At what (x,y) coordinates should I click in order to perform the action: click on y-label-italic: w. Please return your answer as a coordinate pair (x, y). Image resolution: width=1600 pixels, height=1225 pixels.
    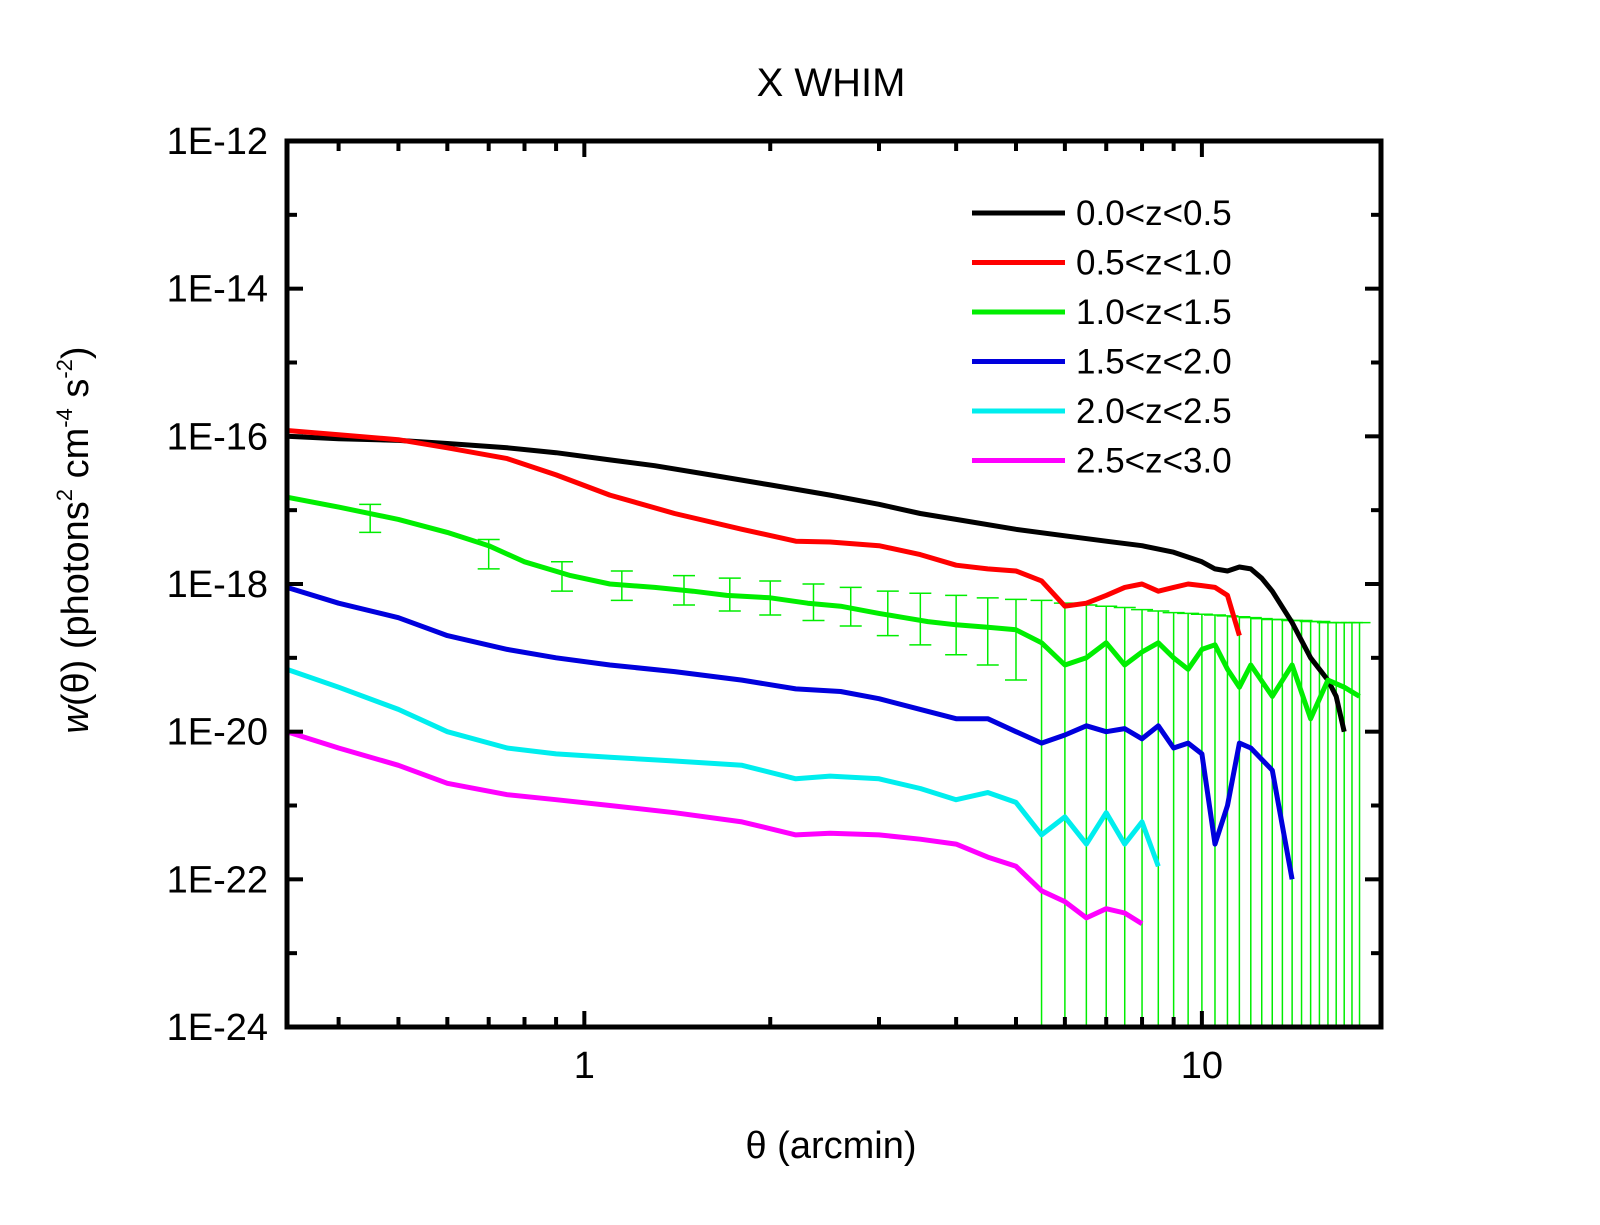
    Looking at the image, I should click on (76, 719).